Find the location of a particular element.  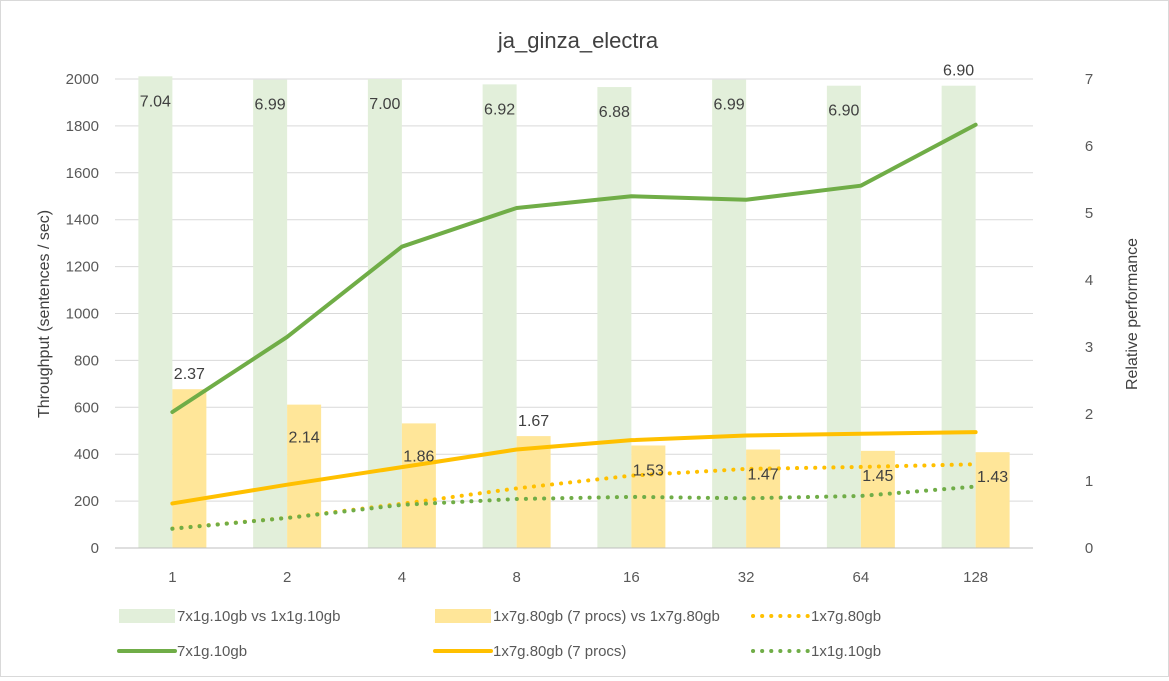

y-right-tick-label: 5 is located at coordinates (1089, 213).